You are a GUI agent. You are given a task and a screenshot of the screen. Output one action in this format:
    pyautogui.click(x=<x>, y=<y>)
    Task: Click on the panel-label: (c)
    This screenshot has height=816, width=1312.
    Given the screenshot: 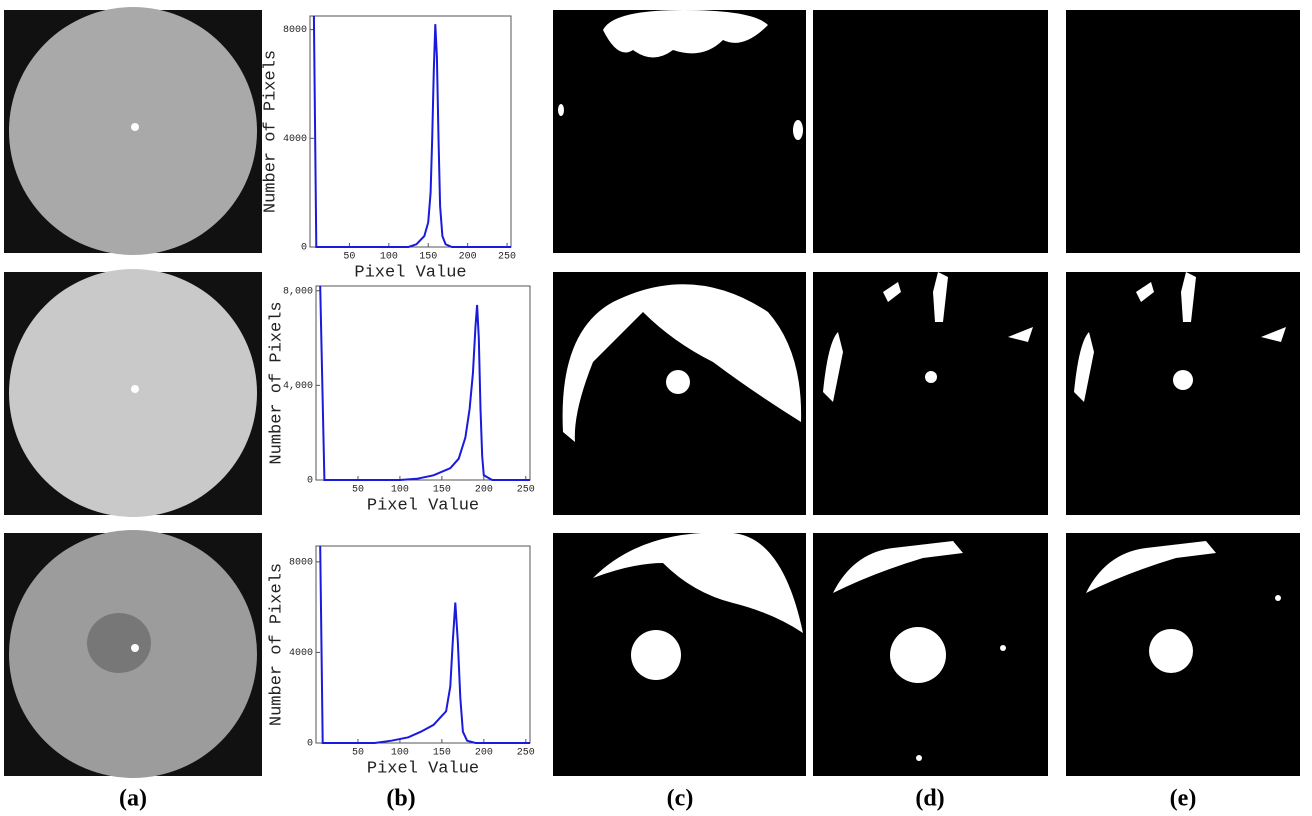 What is the action you would take?
    pyautogui.click(x=680, y=799)
    